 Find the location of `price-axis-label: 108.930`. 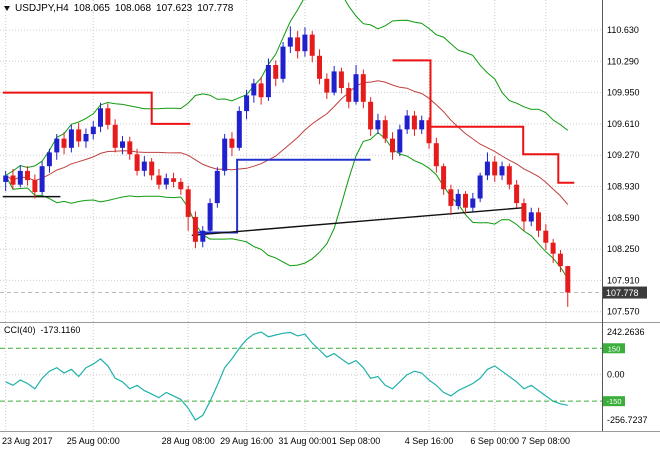

price-axis-label: 108.930 is located at coordinates (623, 187).